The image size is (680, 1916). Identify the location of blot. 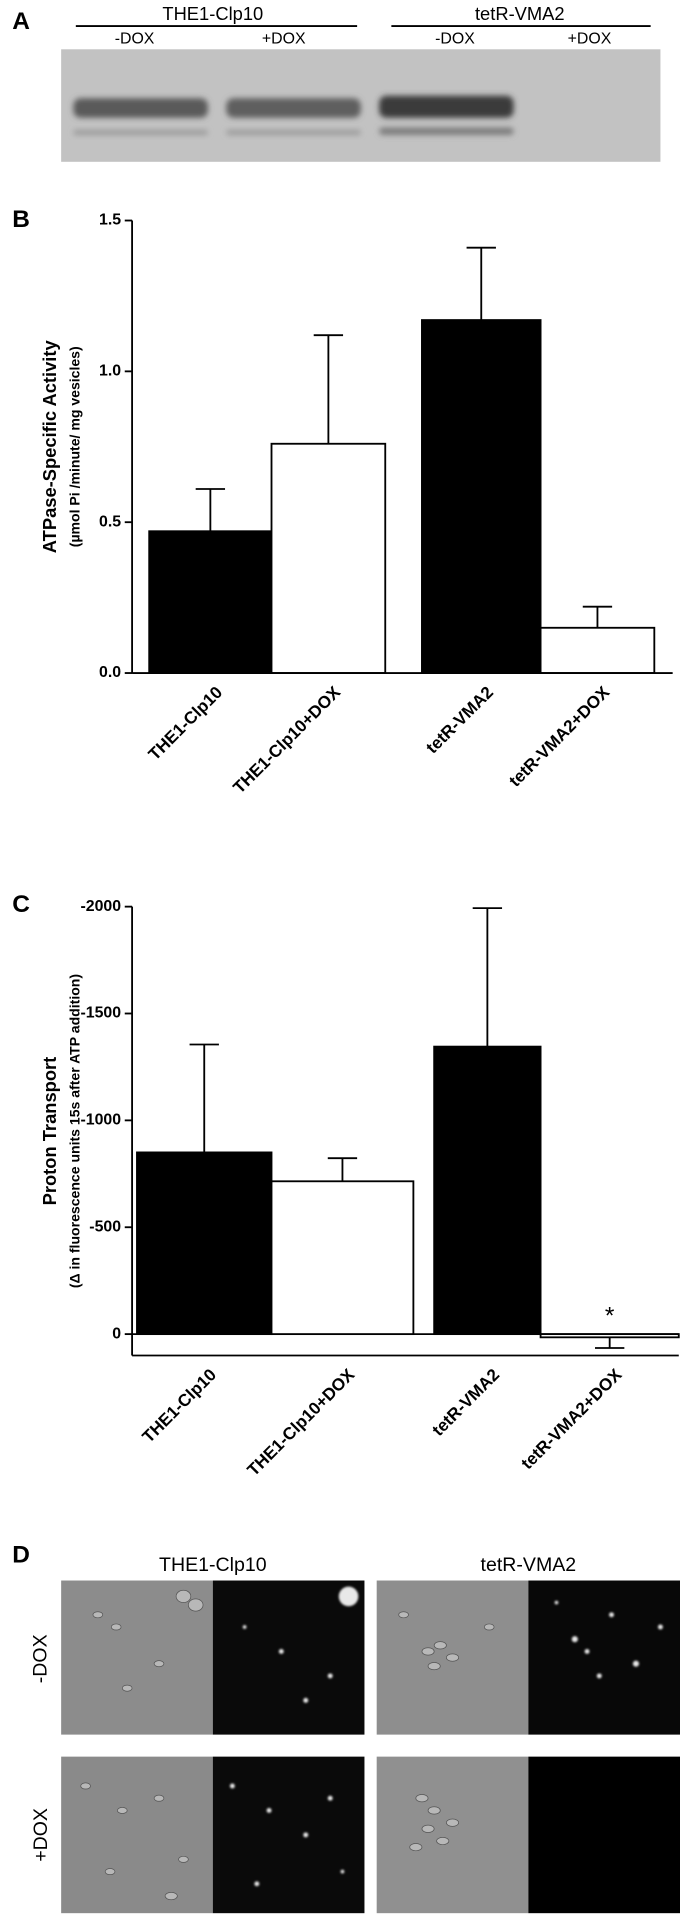
(361, 105).